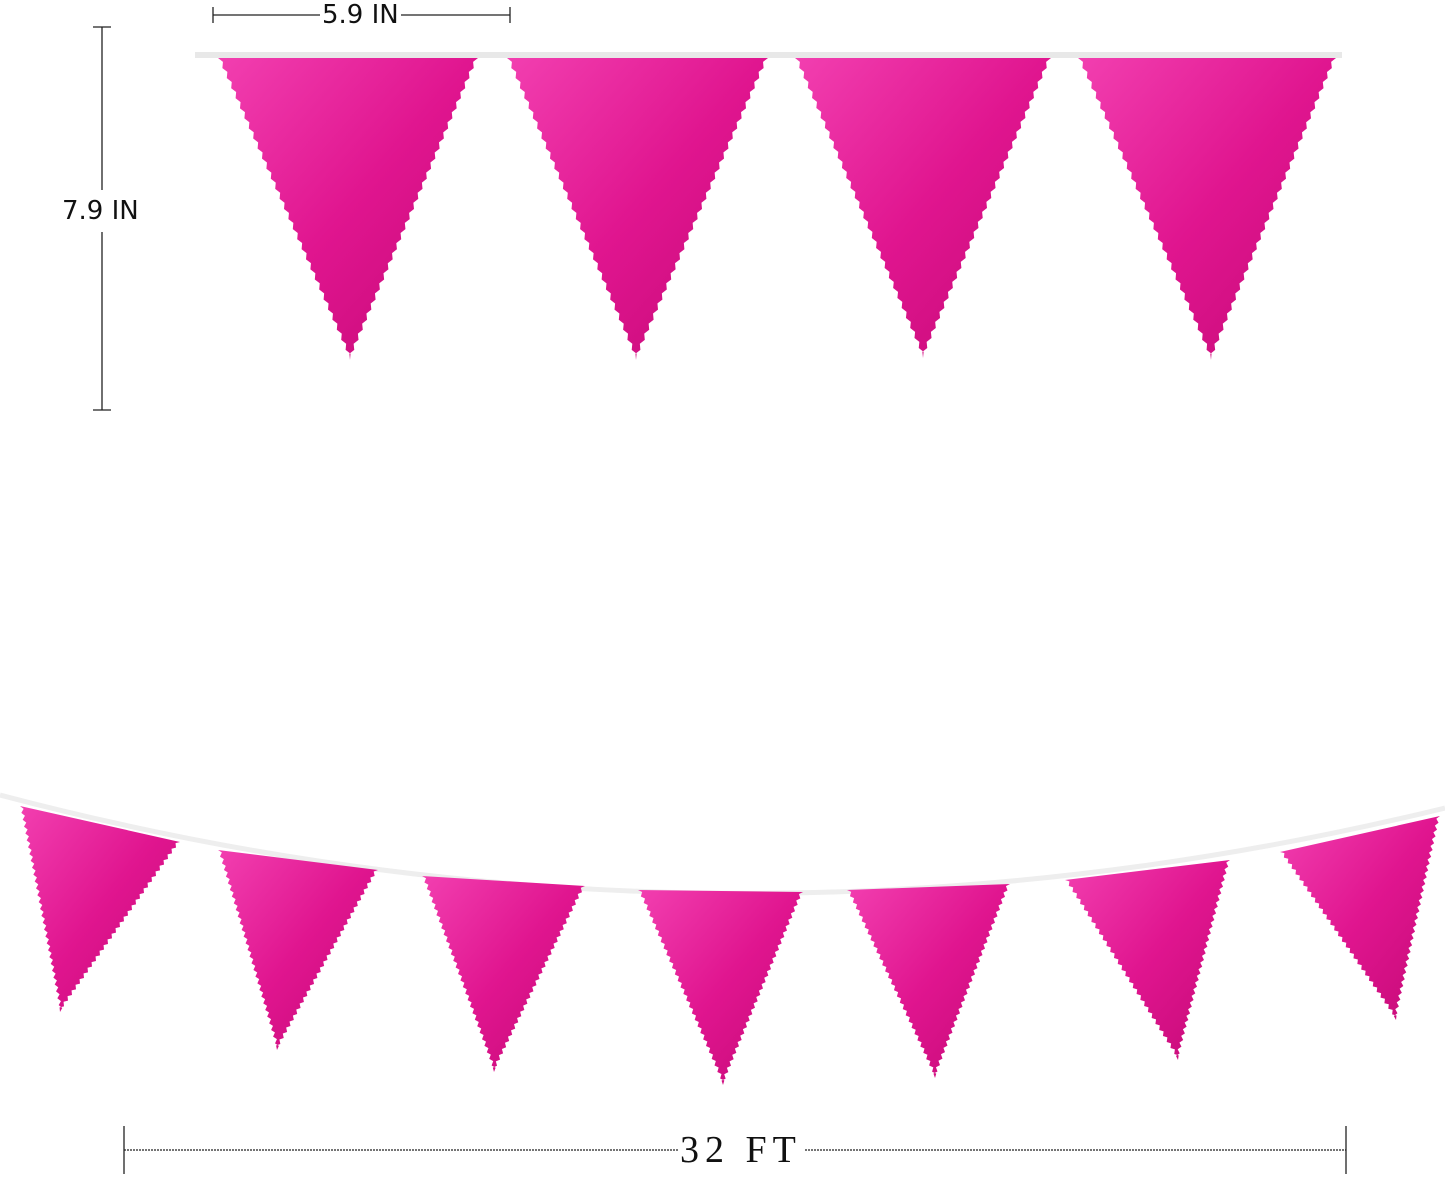 Image resolution: width=1445 pixels, height=1178 pixels. What do you see at coordinates (100, 211) in the screenshot?
I see `flag-height-label: 7.9 IN` at bounding box center [100, 211].